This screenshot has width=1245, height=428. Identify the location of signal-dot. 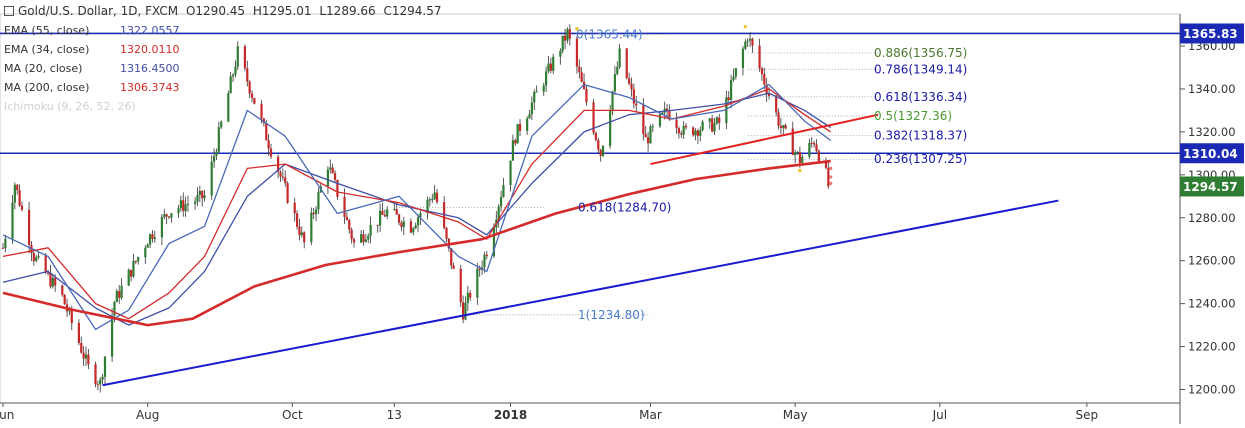
(577, 29).